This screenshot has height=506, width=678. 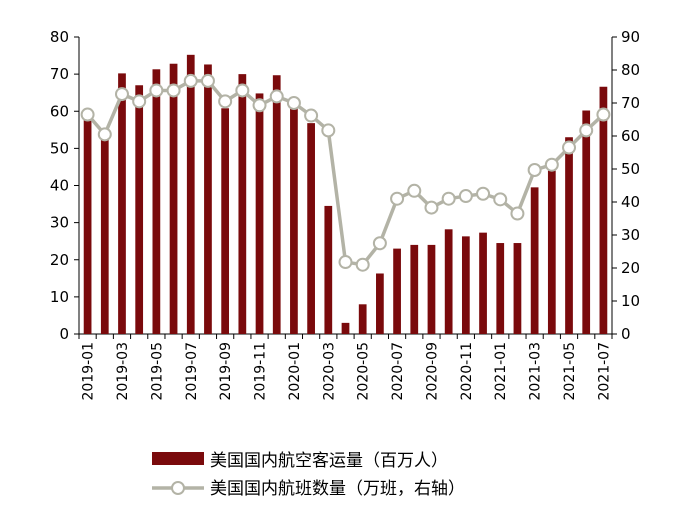 What do you see at coordinates (626, 334) in the screenshot?
I see `right-tick-label: 0` at bounding box center [626, 334].